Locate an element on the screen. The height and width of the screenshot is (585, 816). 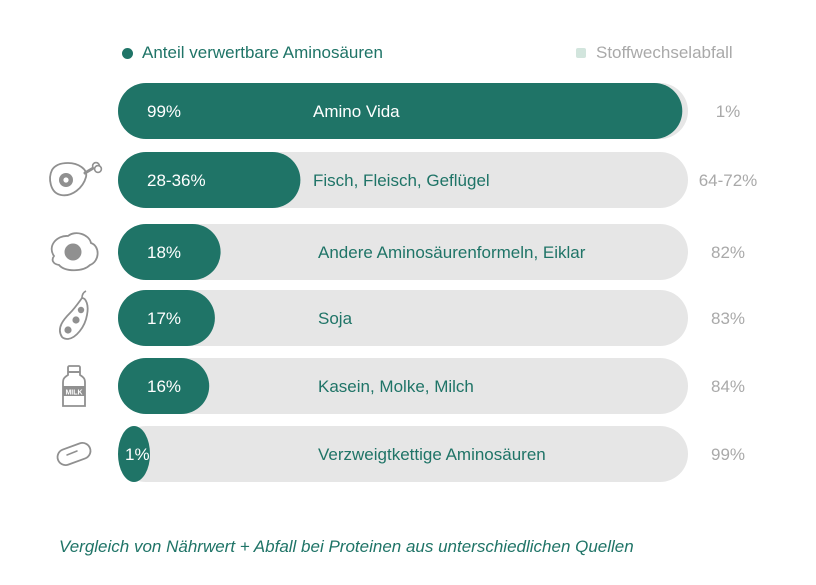
waste-value-label: 99% is located at coordinates (728, 454).